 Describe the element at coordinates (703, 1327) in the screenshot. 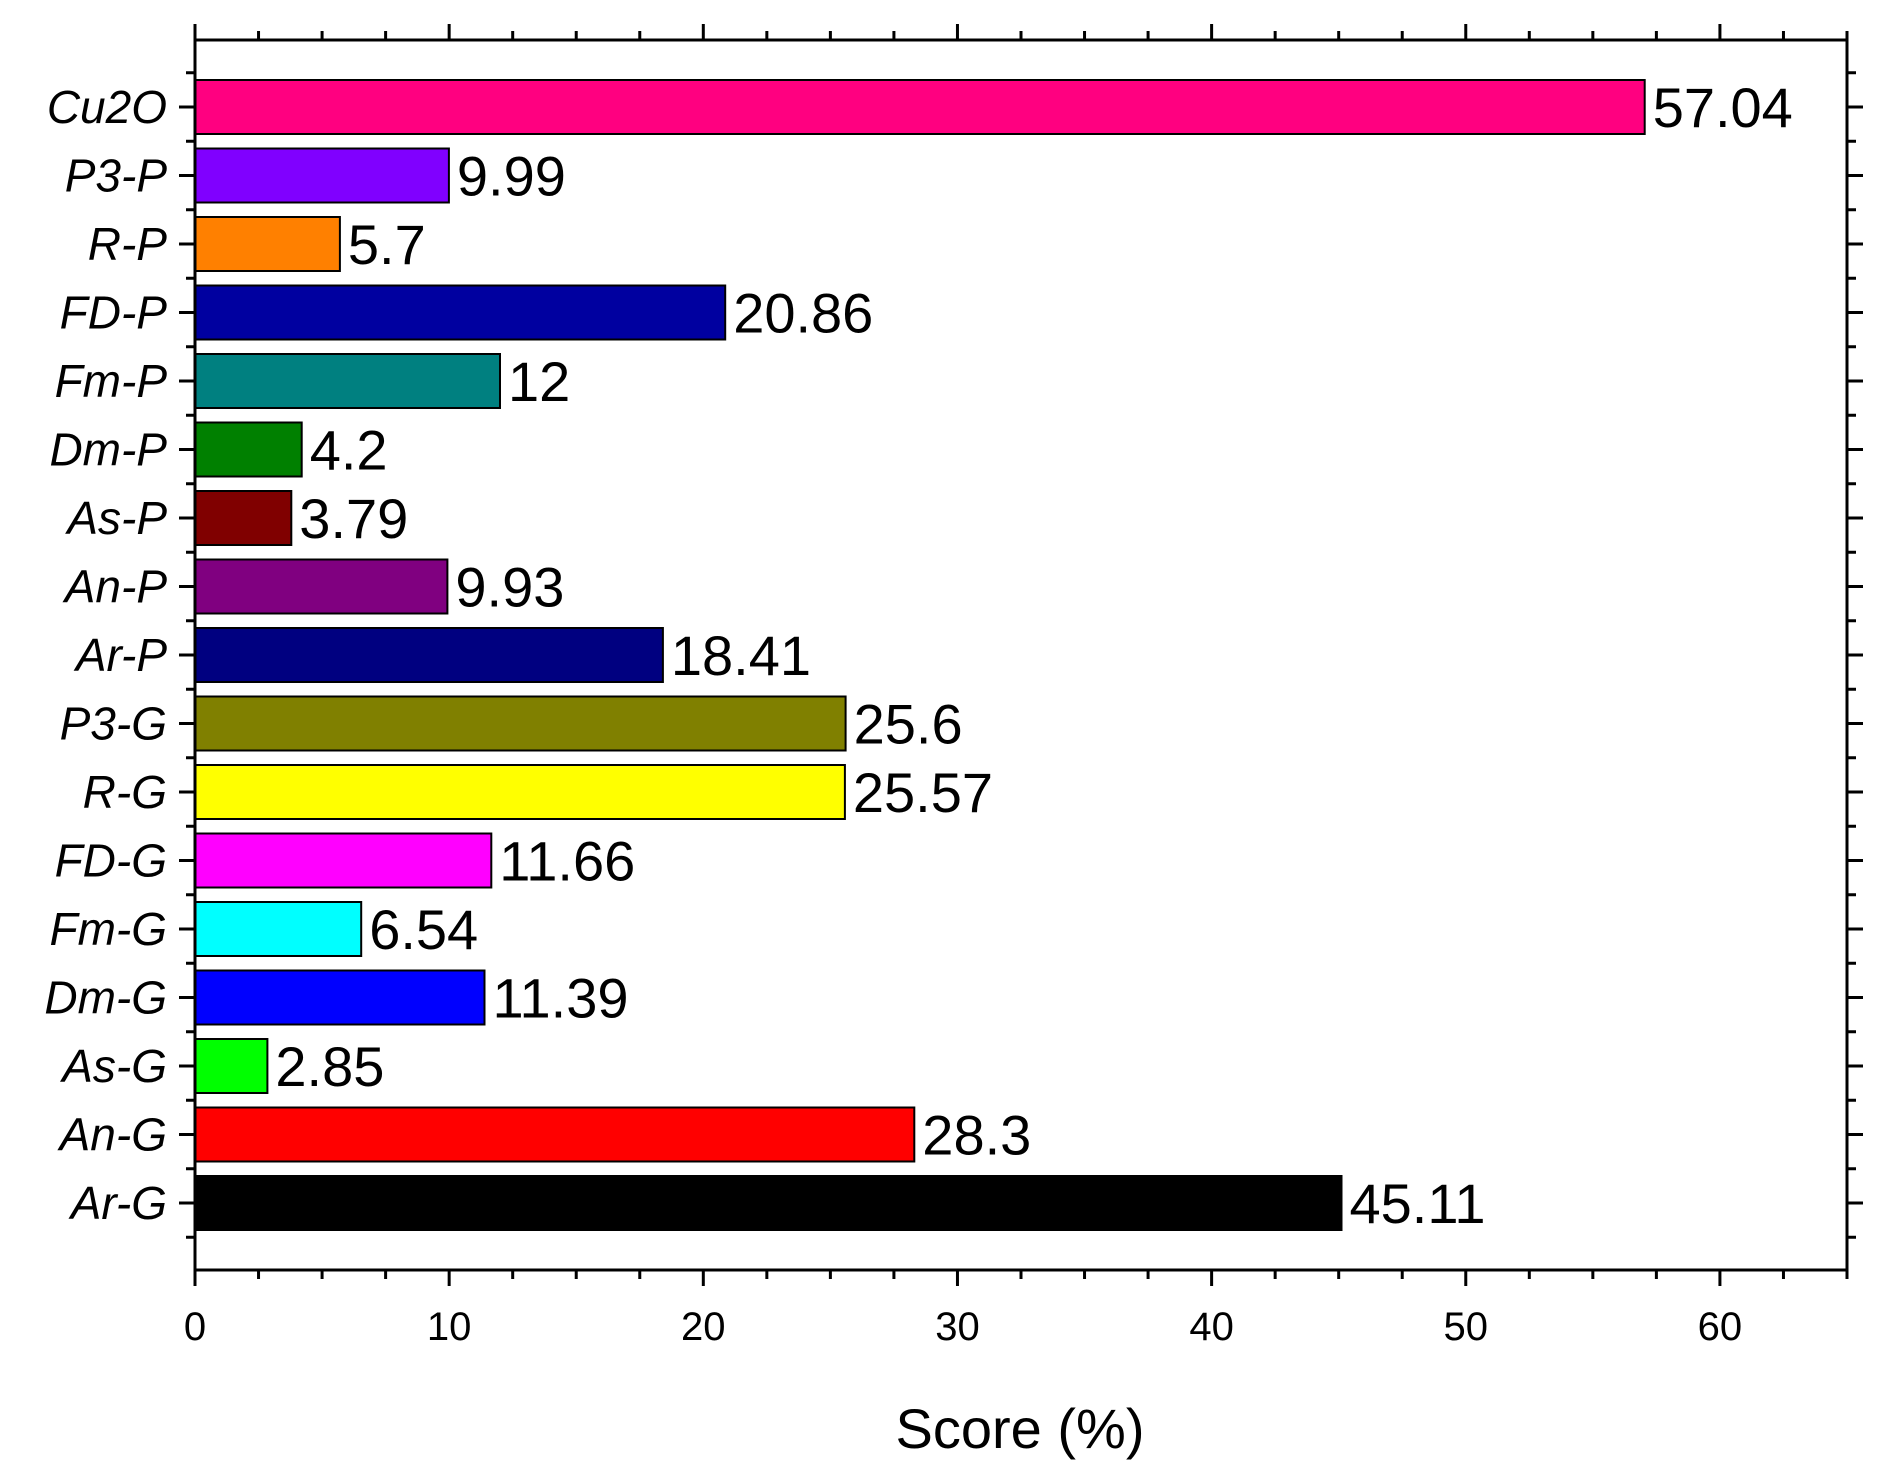

I see `x-tick-label: 20` at that location.